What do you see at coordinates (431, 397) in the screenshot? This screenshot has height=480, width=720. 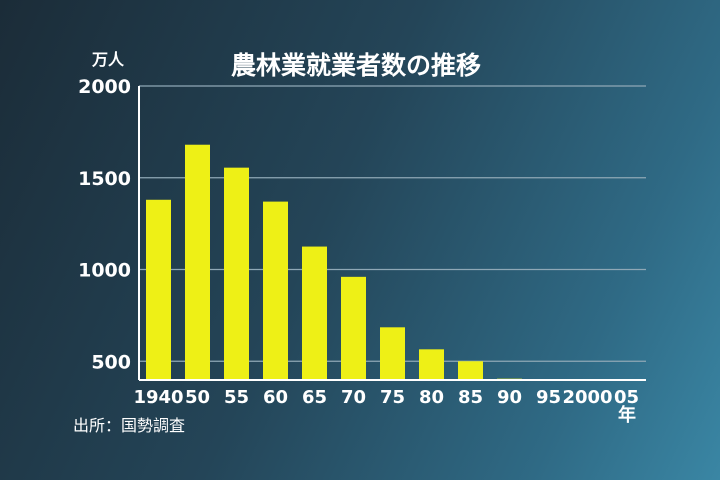 I see `x-tick-label-80: 80` at bounding box center [431, 397].